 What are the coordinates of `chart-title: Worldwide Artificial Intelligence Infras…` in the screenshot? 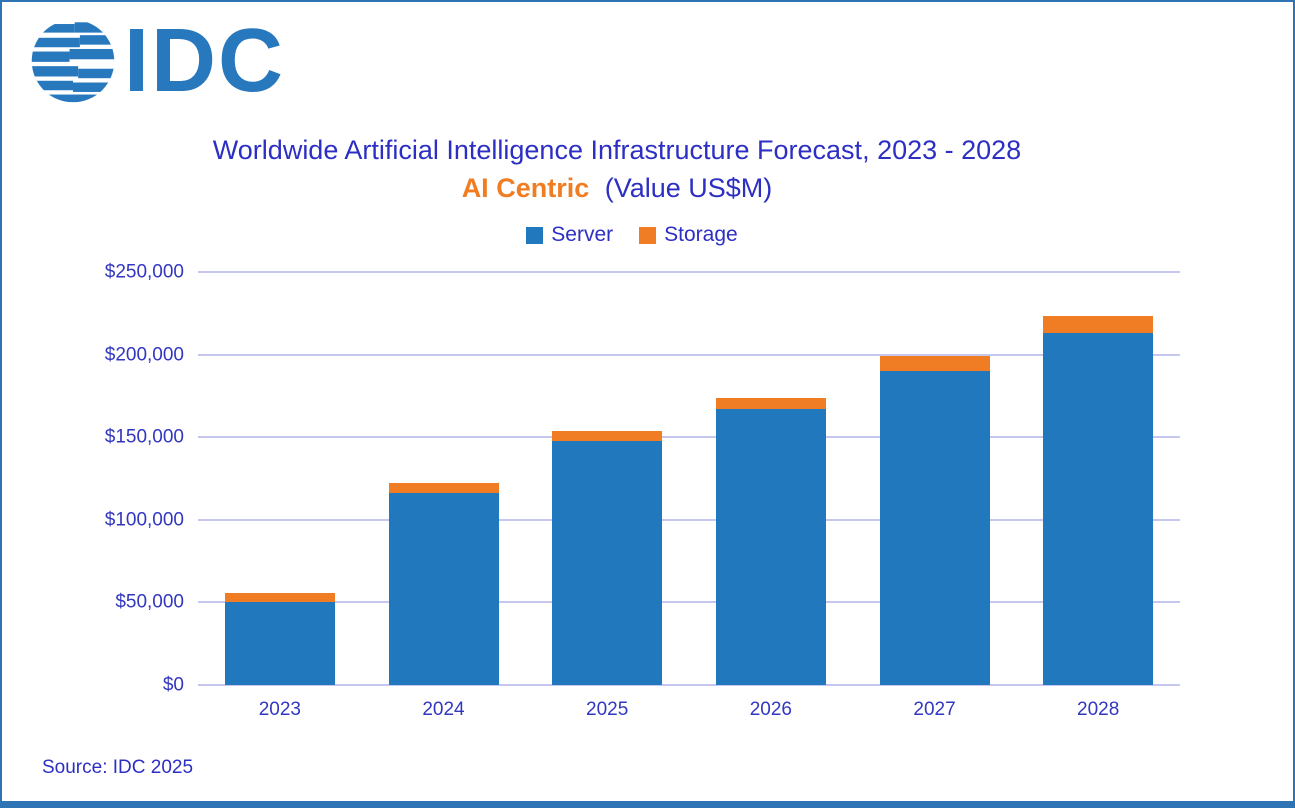 It's located at (617, 150).